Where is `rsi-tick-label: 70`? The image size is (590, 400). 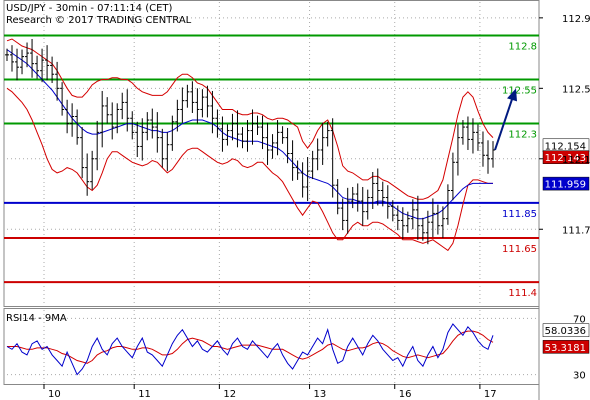
rsi-tick-label: 70 is located at coordinates (579, 319).